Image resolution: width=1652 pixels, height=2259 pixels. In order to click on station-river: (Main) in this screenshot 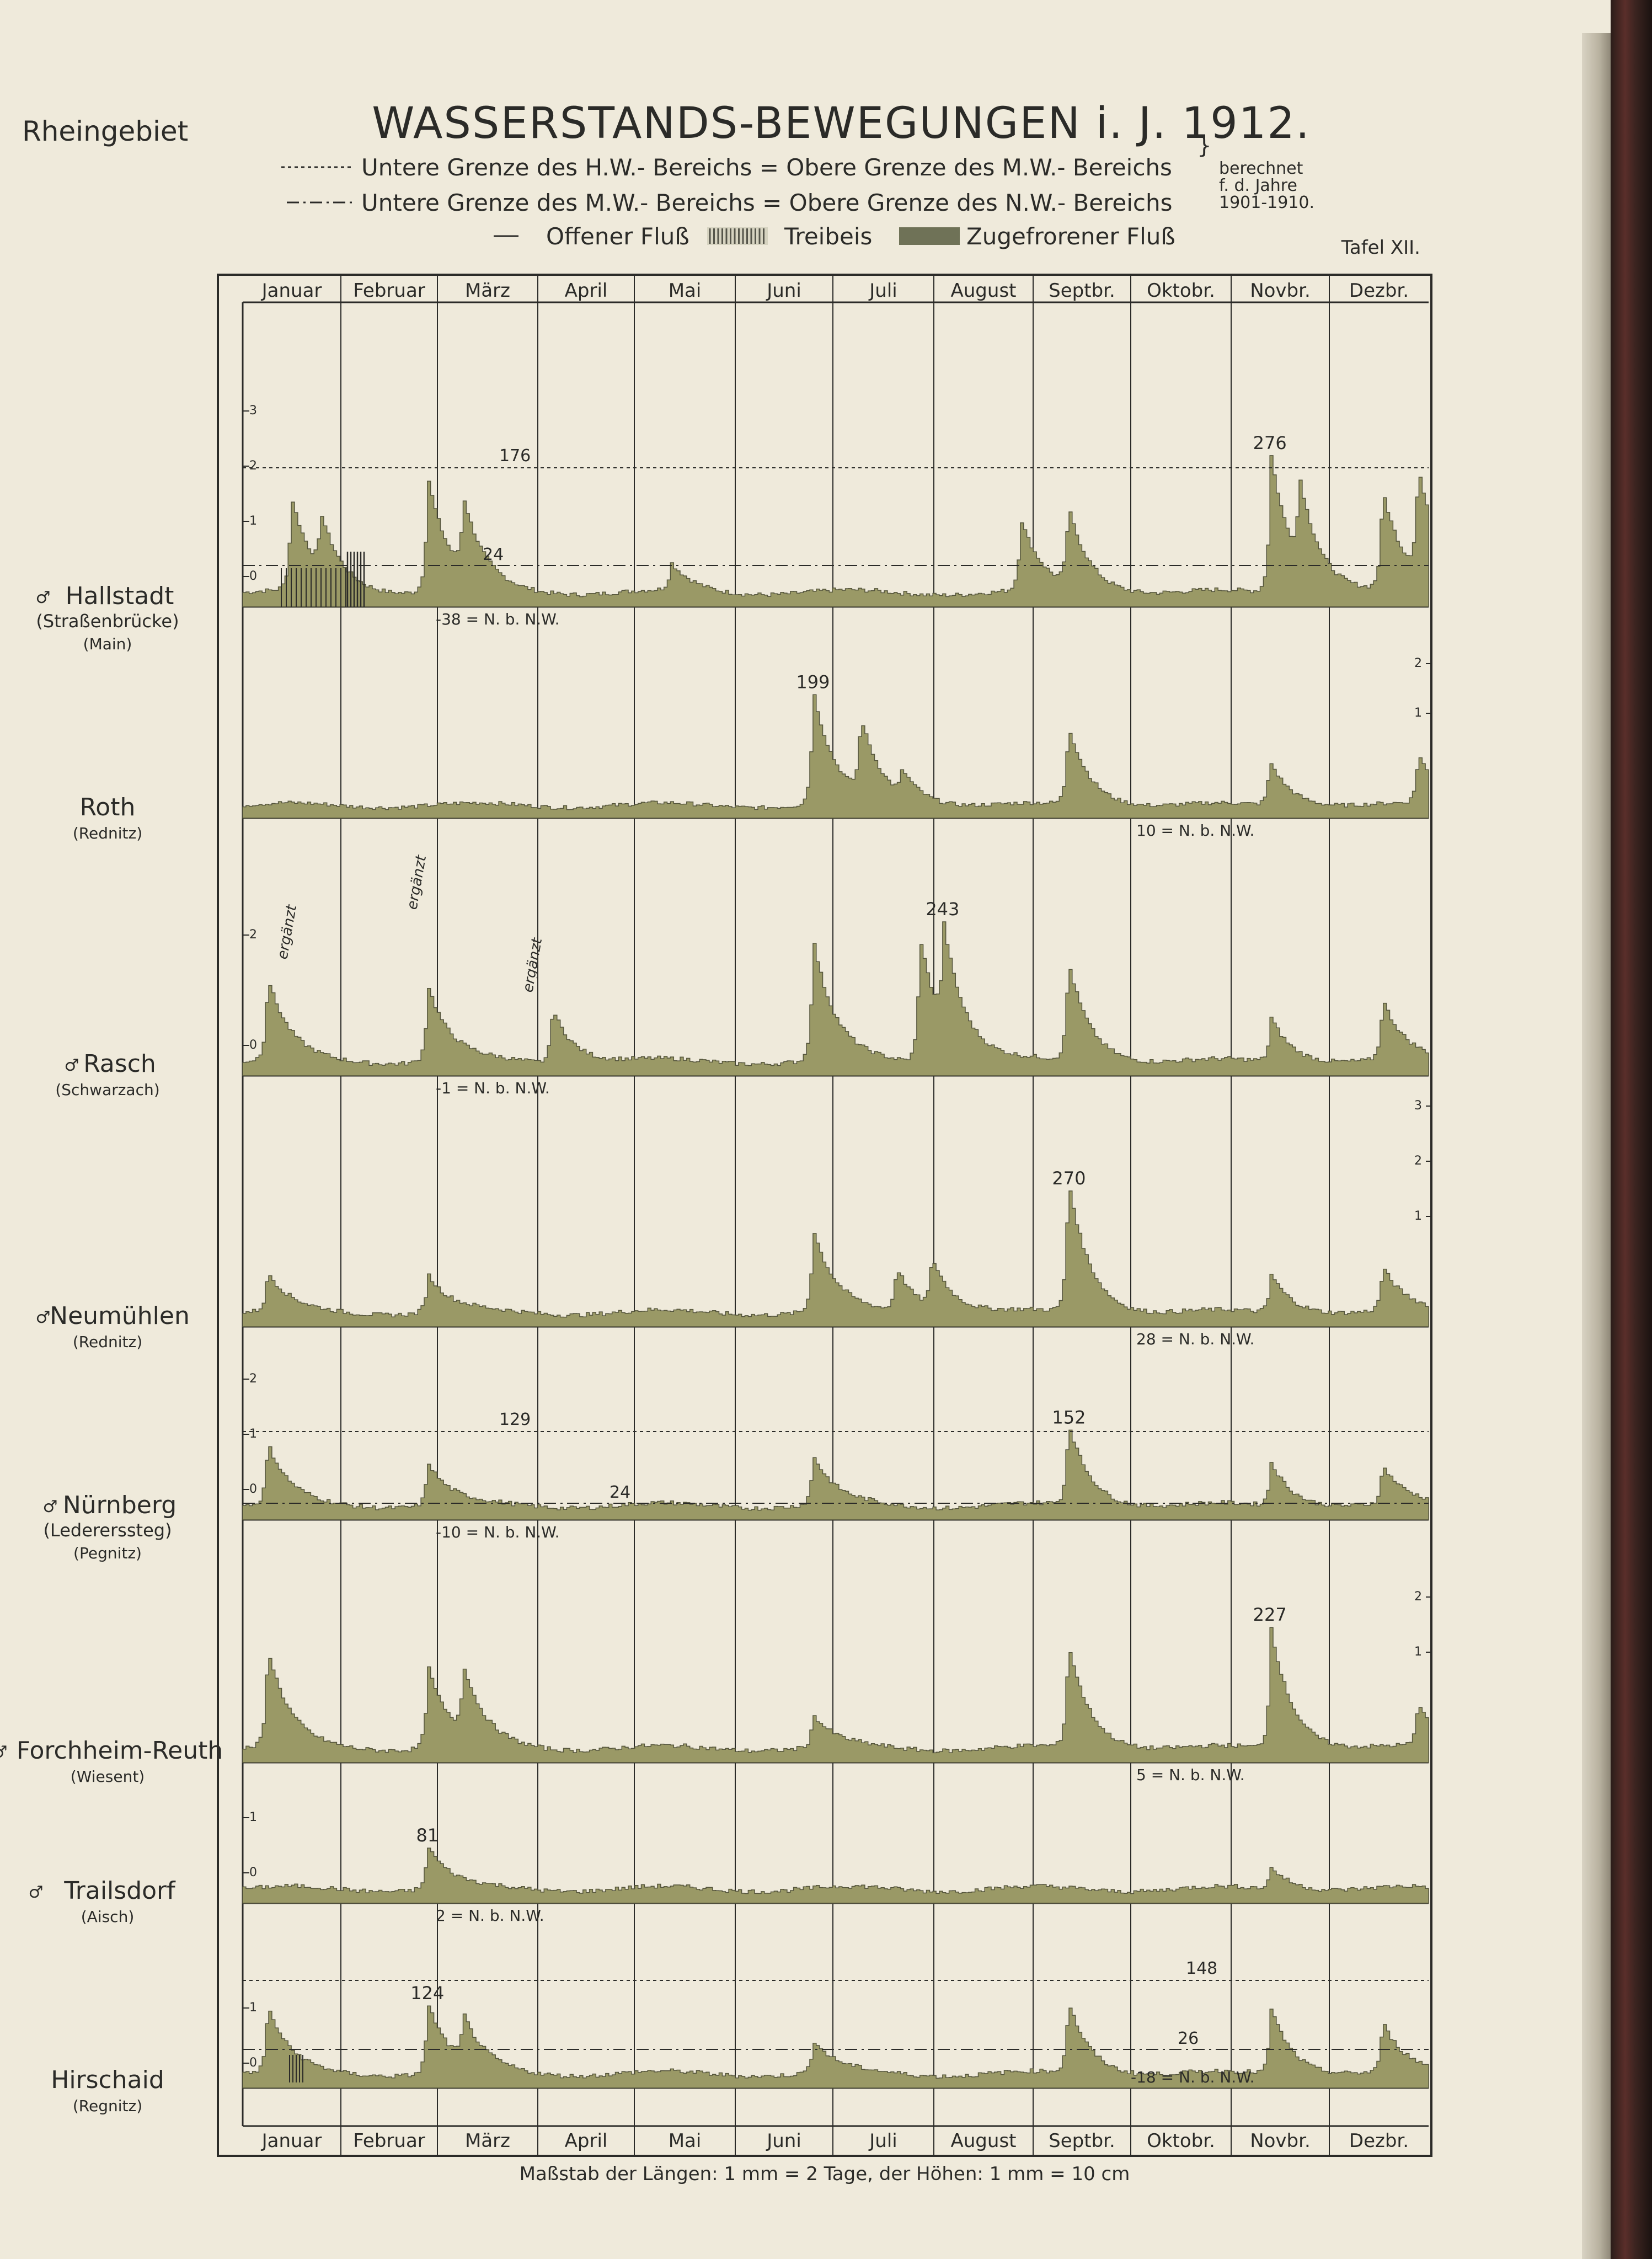, I will do `click(107, 644)`.